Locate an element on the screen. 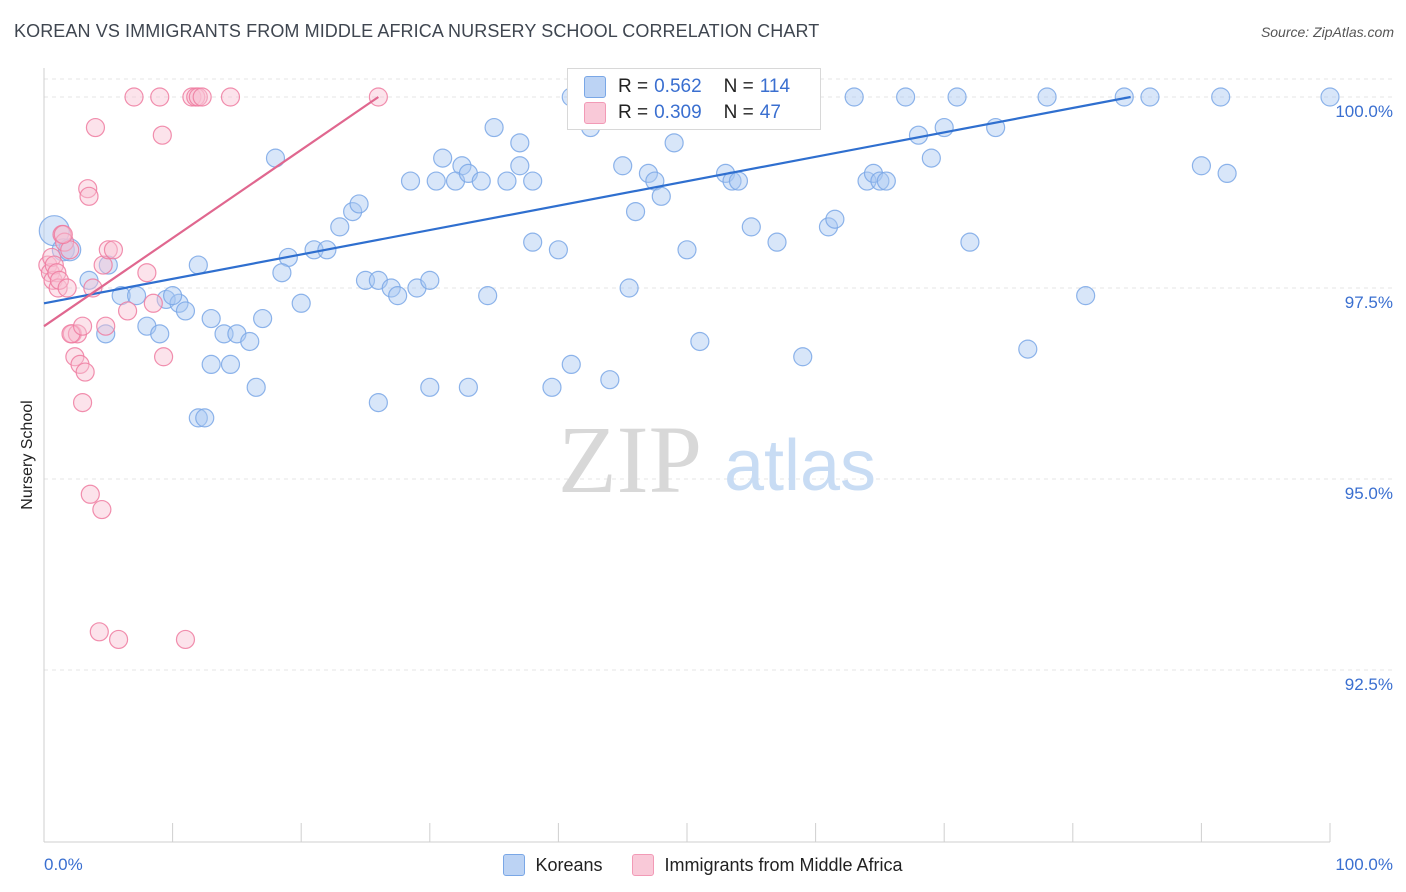 The image size is (1406, 892). koreans-swatch is located at coordinates (595, 87).